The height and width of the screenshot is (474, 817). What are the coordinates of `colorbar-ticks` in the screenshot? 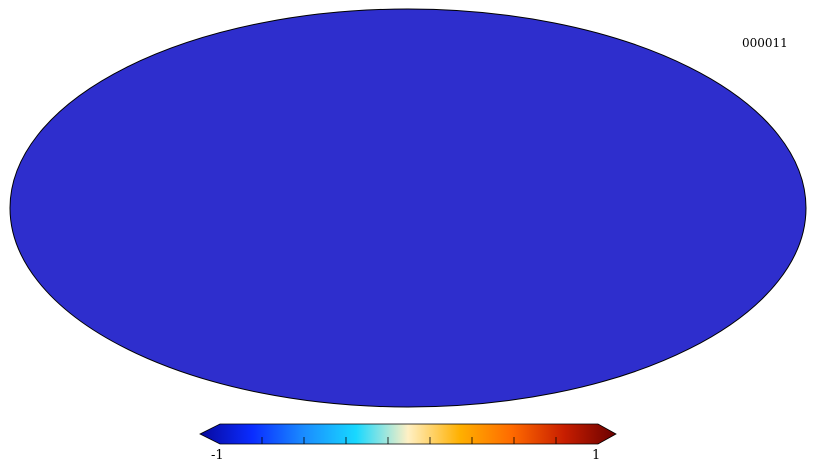 It's located at (409, 440).